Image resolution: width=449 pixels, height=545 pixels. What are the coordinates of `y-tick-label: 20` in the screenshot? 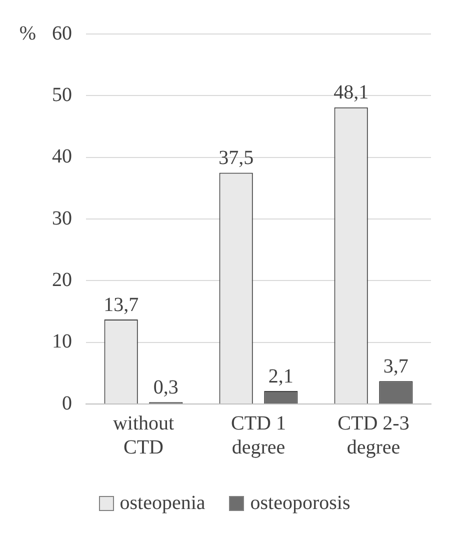 It's located at (62, 279).